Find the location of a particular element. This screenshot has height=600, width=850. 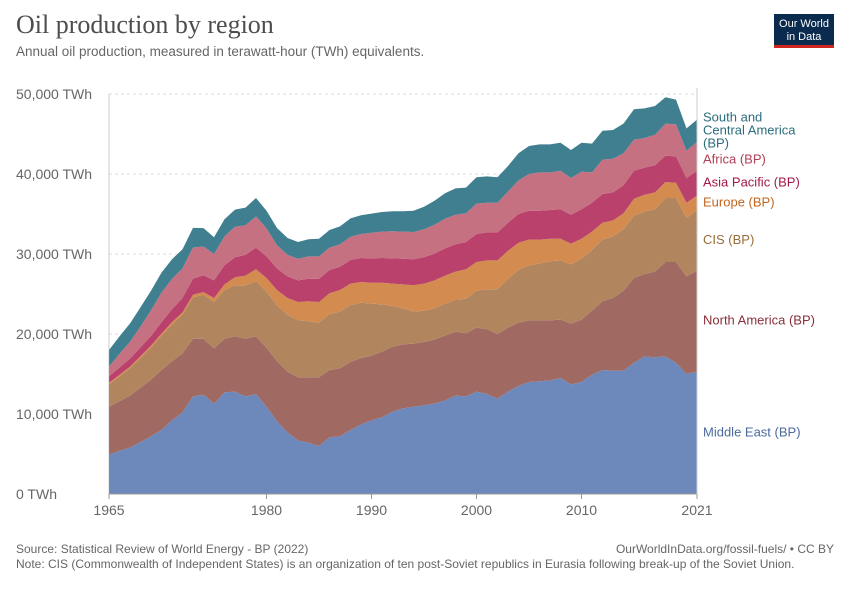

series-label-4: Asia Pacific (BP) is located at coordinates (751, 182).